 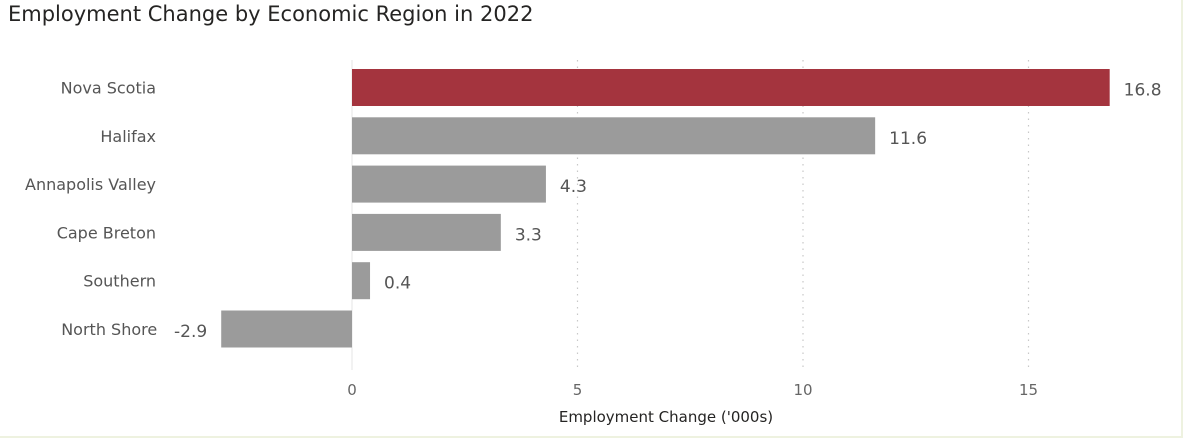 I want to click on bar-north-shore, so click(x=286, y=329).